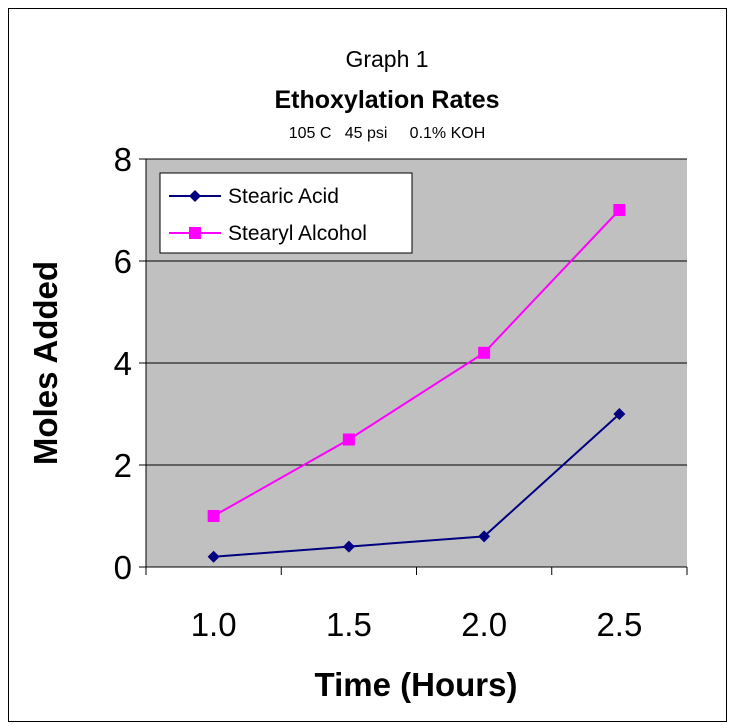 This screenshot has width=738, height=725. Describe the element at coordinates (214, 624) in the screenshot. I see `x-tick-label: 1.0` at that location.